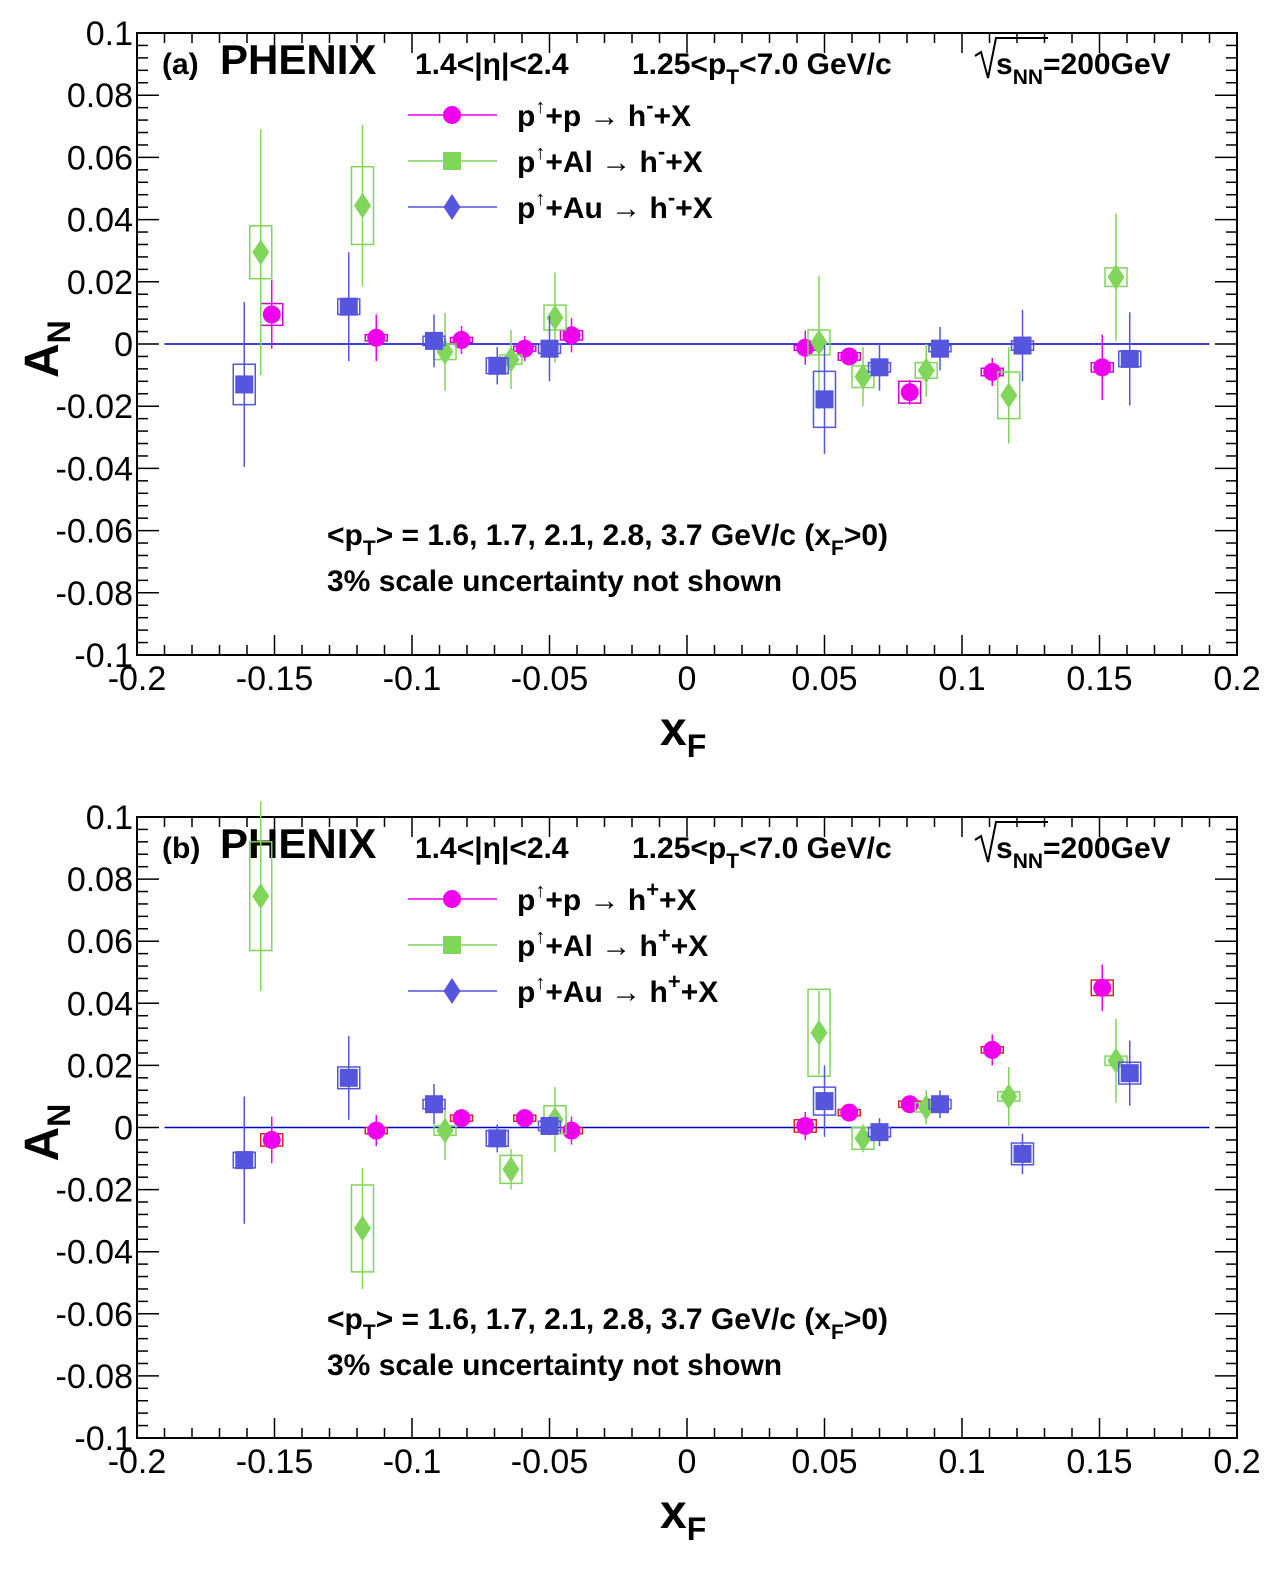  I want to click on note-pt: <p, so click(345, 1319).